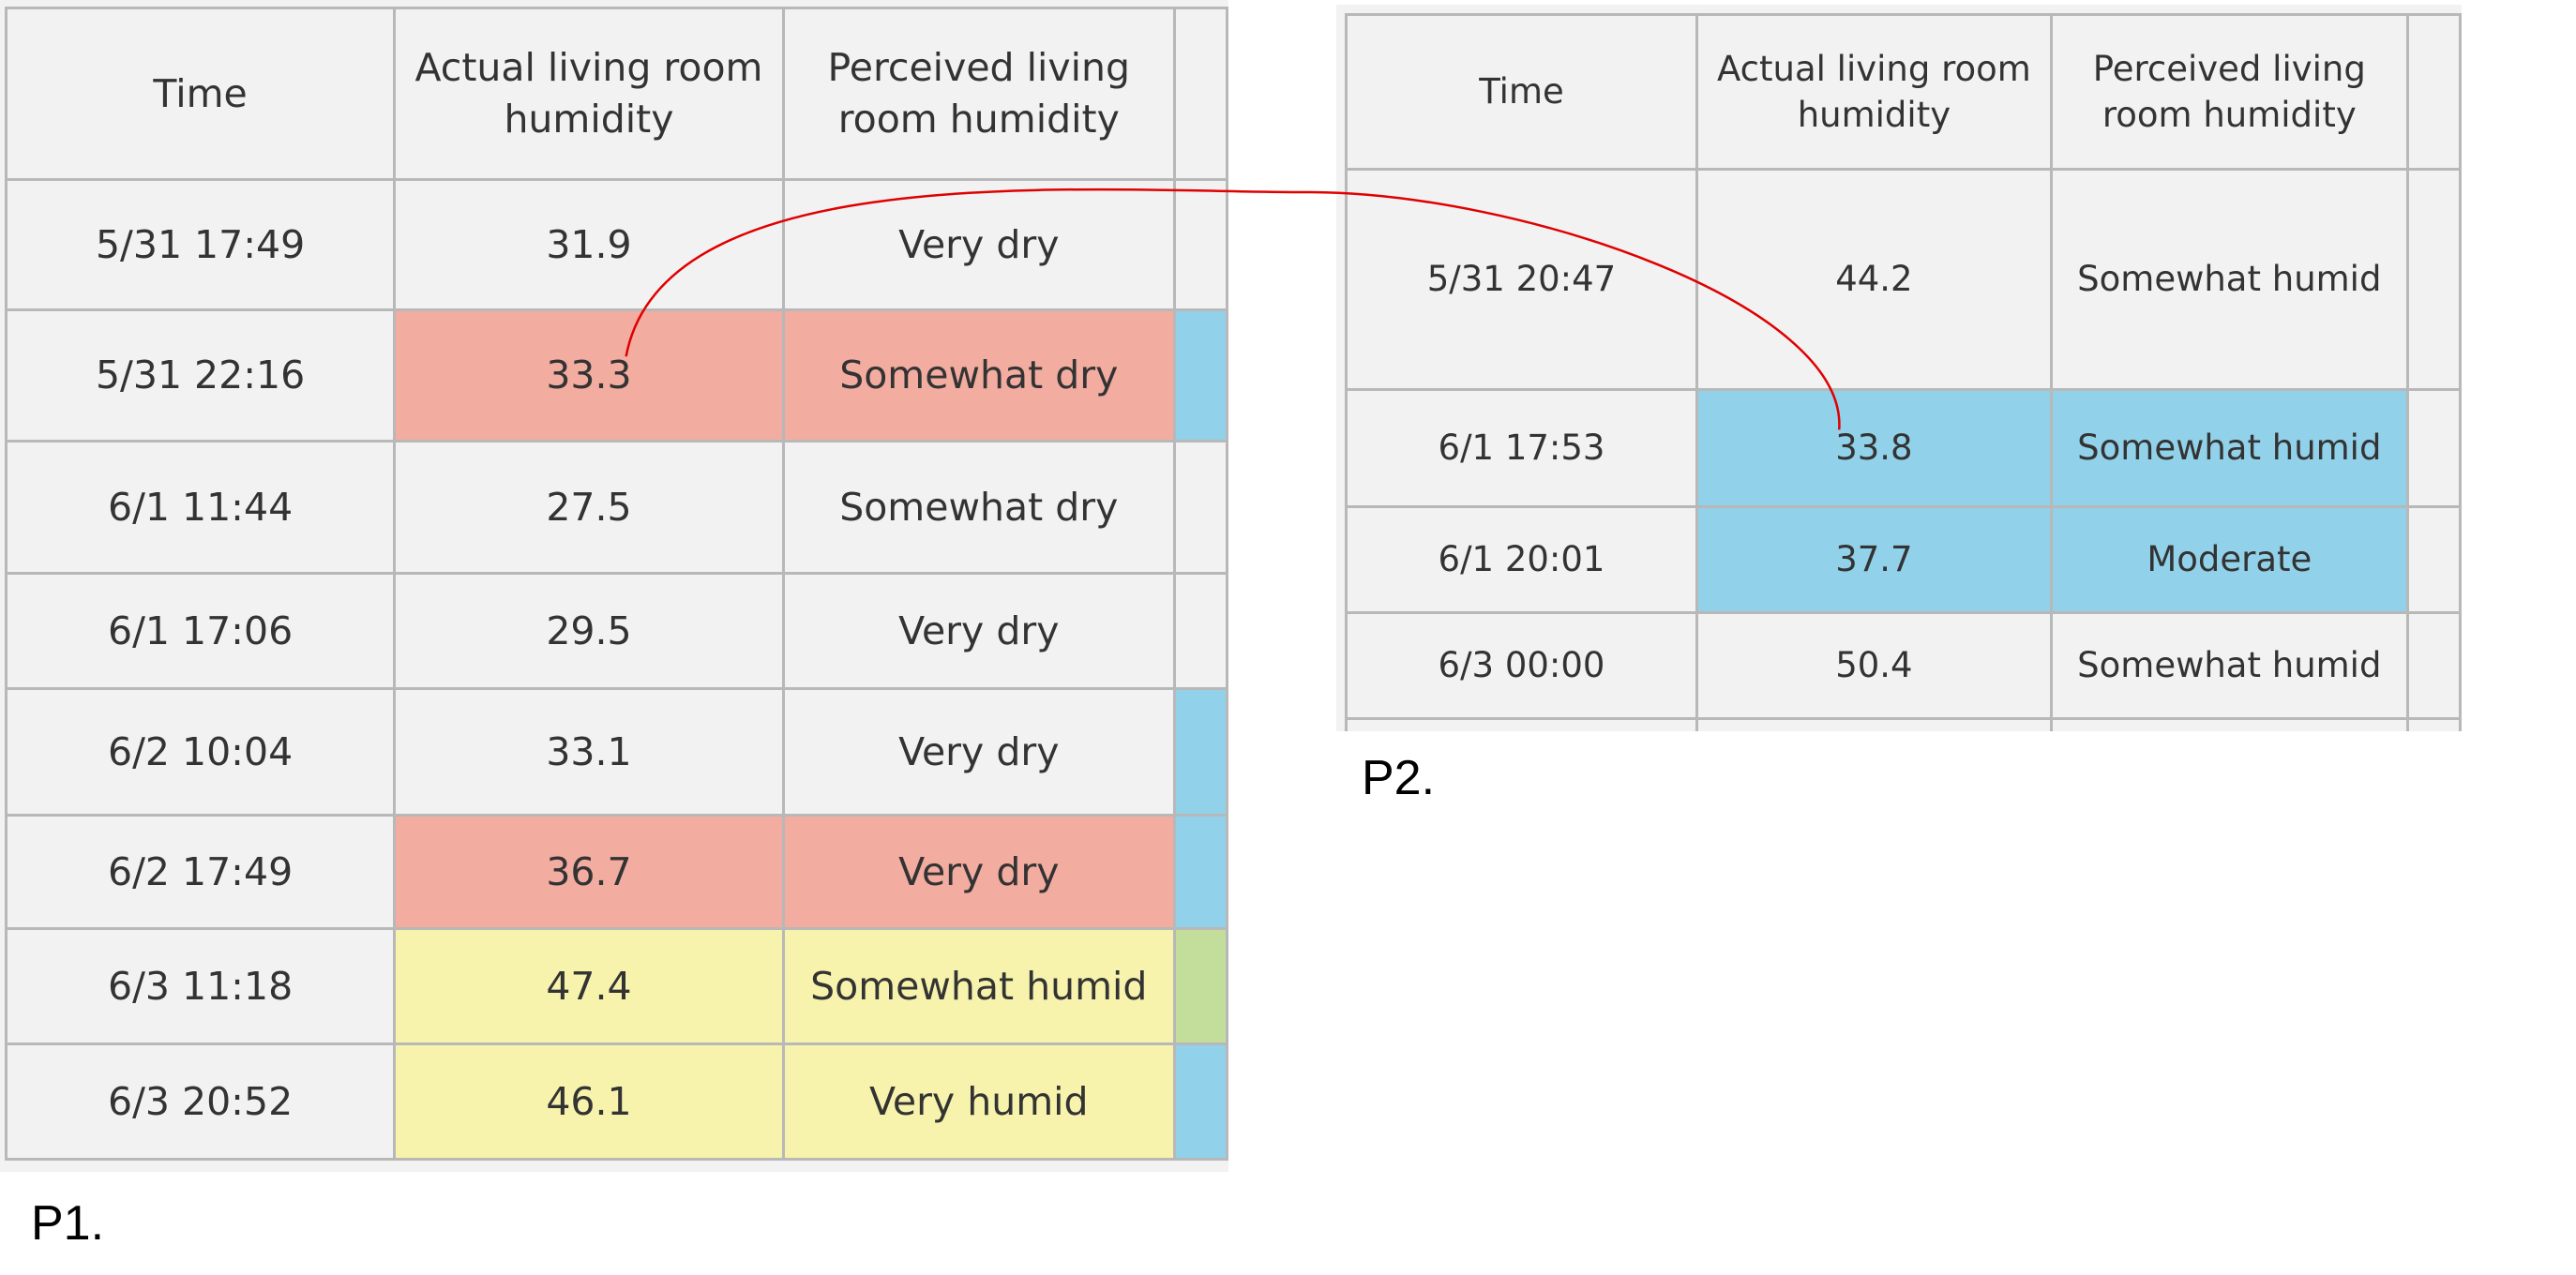  Describe the element at coordinates (978, 375) in the screenshot. I see `perceived-cell-highlighted: Somewhat dry` at that location.